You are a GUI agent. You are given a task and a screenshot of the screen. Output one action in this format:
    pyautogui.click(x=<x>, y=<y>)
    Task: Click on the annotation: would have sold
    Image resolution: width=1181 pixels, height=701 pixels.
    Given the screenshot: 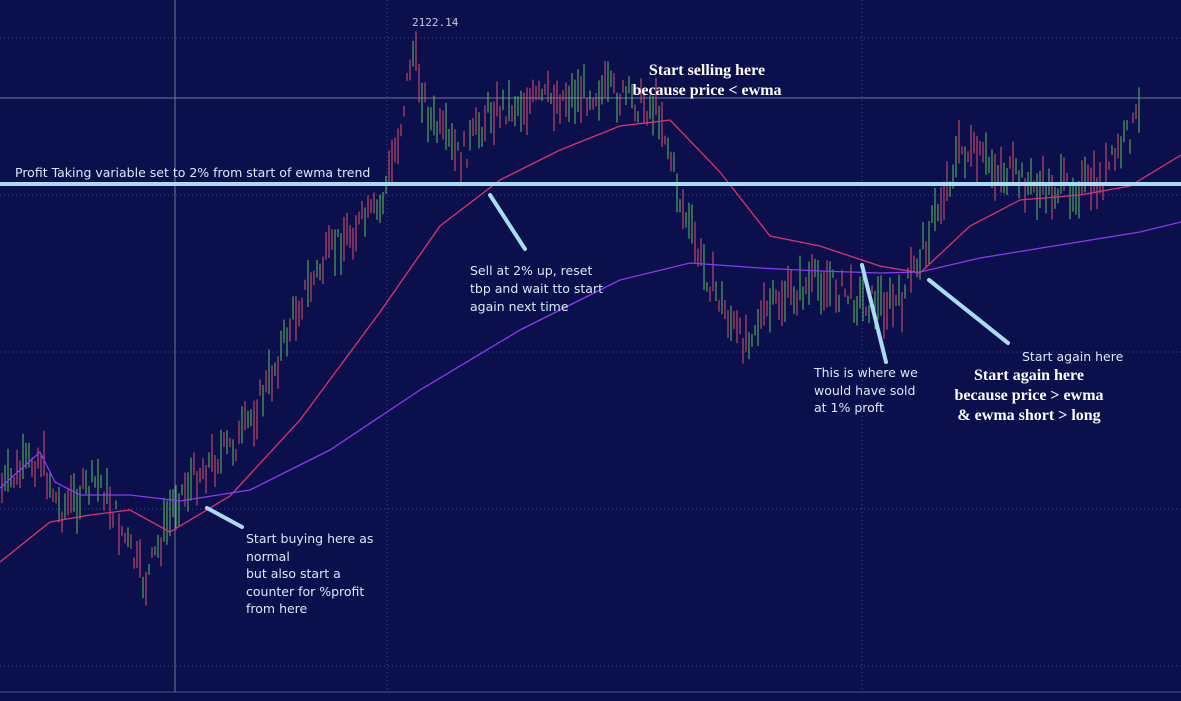 What is the action you would take?
    pyautogui.click(x=864, y=390)
    